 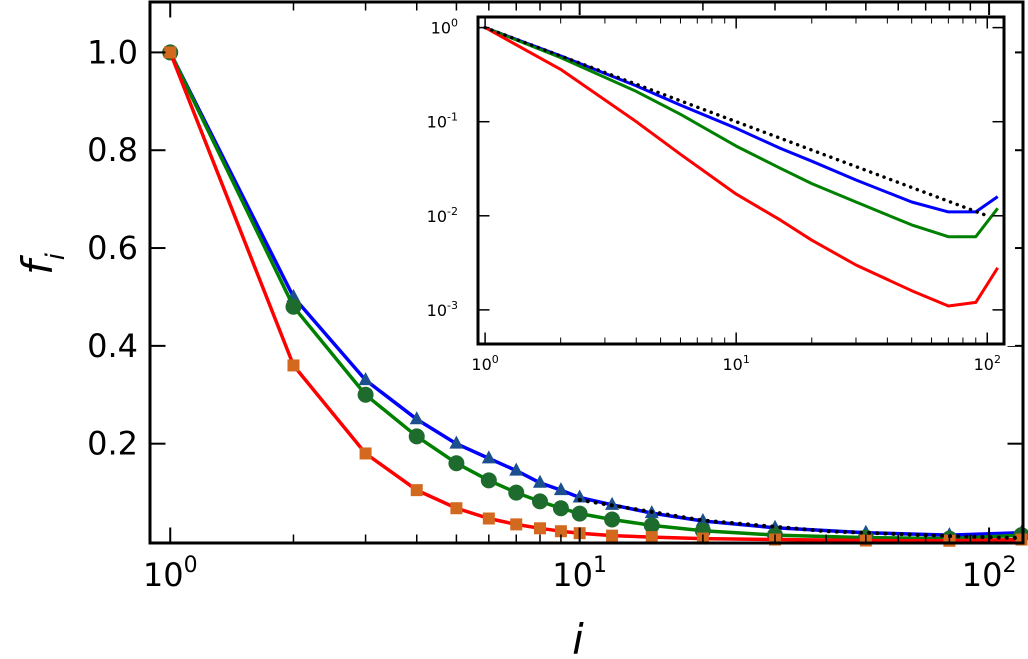 I want to click on inset-x-tick-label: 10², so click(x=987, y=363).